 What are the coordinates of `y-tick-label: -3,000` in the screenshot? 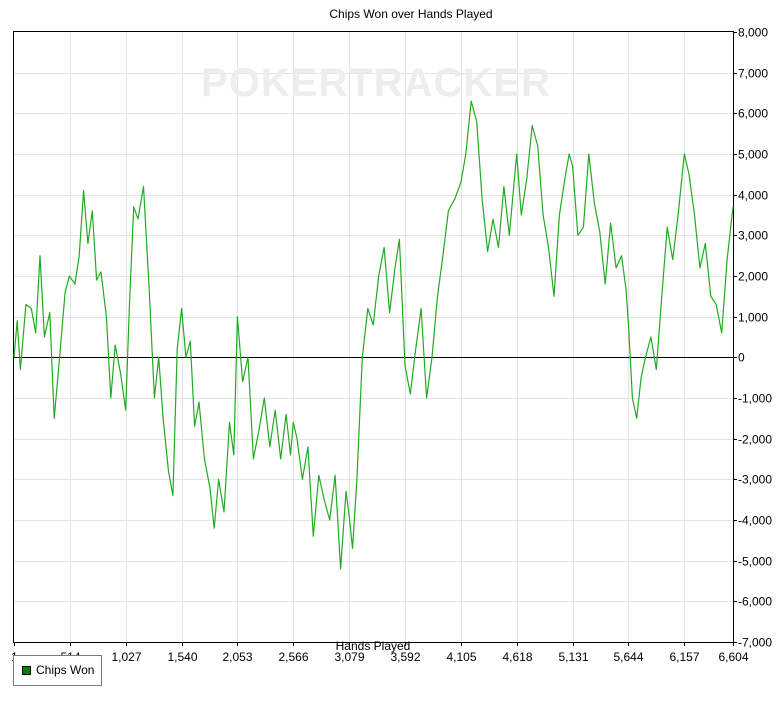 It's located at (755, 480).